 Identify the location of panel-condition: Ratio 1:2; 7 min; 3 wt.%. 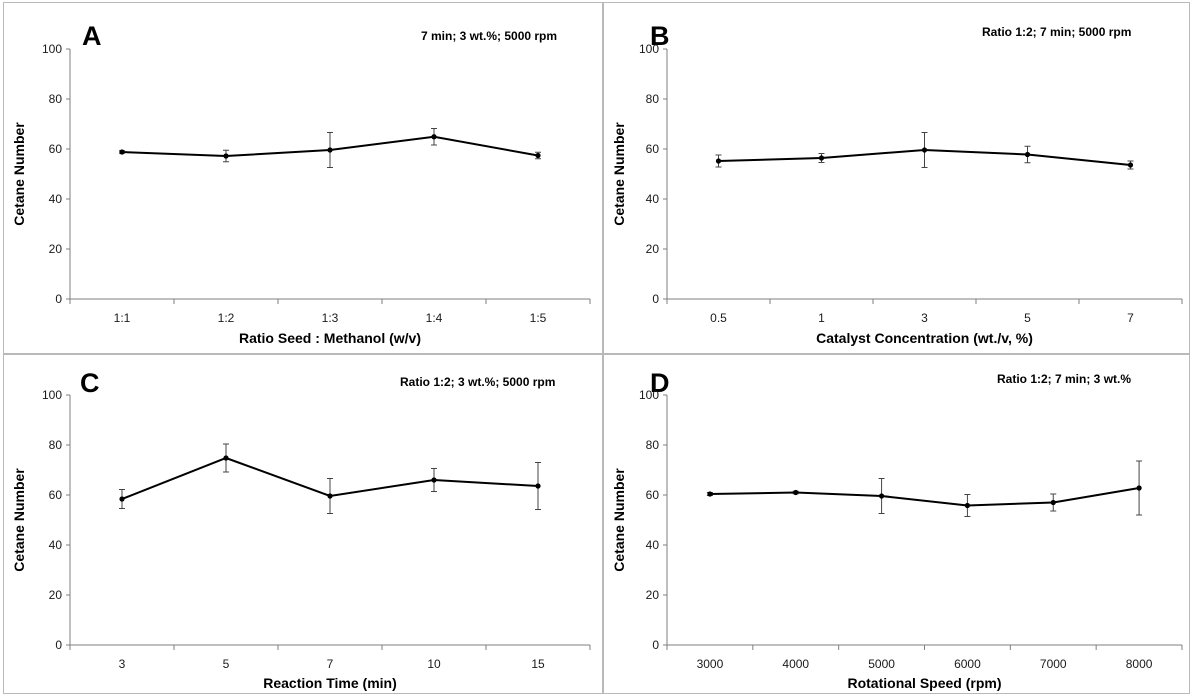
(1064, 379).